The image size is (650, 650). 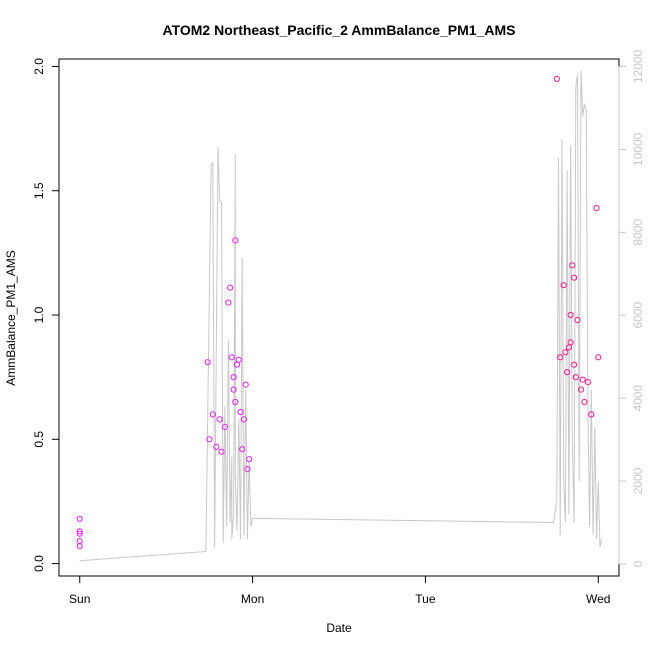 I want to click on y2-tick-label: 2000, so click(x=638, y=480).